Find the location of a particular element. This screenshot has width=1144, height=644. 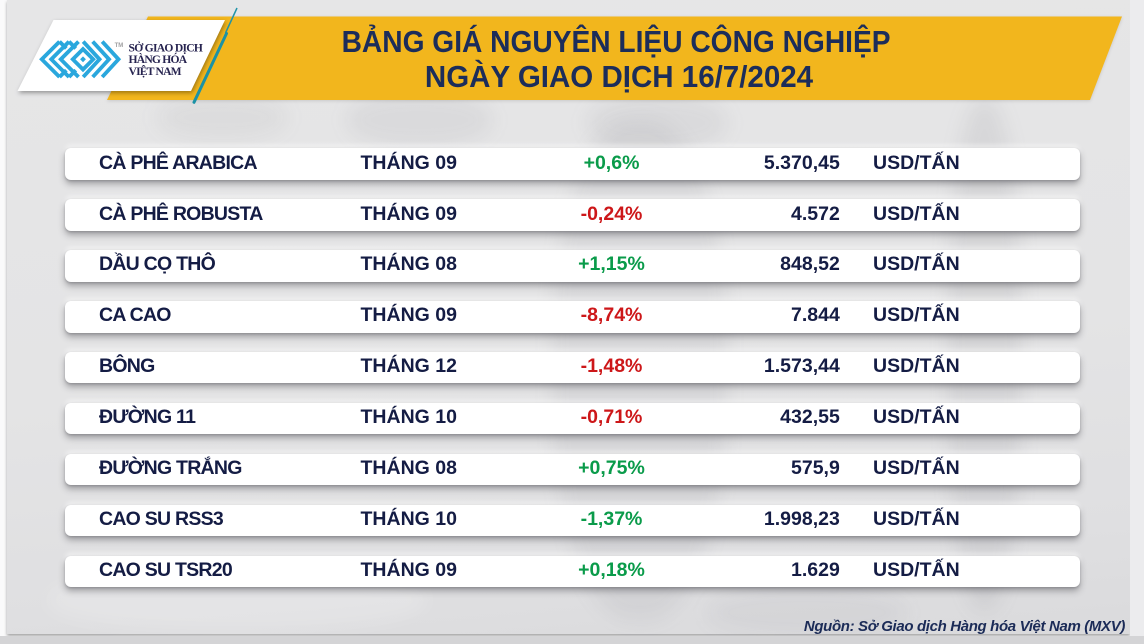

svg-text: HÀNG HÓA is located at coordinates (158, 59).